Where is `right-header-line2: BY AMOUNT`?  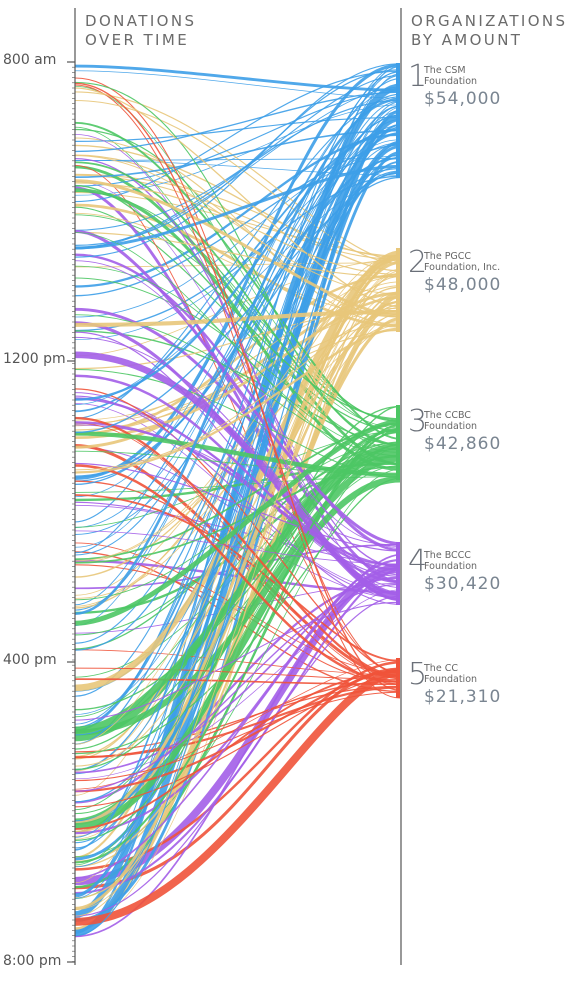
right-header-line2: BY AMOUNT is located at coordinates (467, 40).